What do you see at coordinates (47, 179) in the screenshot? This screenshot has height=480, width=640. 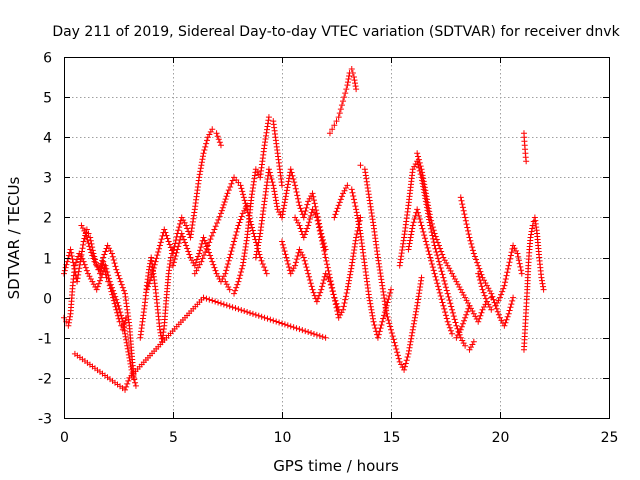 I see `y-tick-label: 3` at bounding box center [47, 179].